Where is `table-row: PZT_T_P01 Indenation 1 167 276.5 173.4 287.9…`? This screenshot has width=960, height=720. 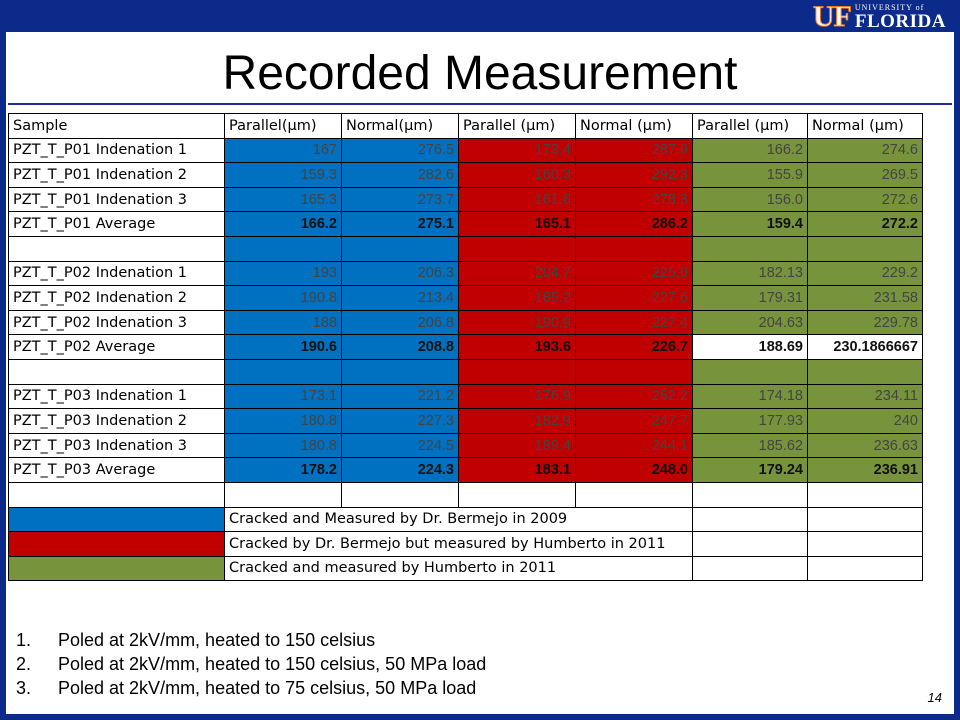
table-row: PZT_T_P01 Indenation 1 167 276.5 173.4 287.9… is located at coordinates (465, 150).